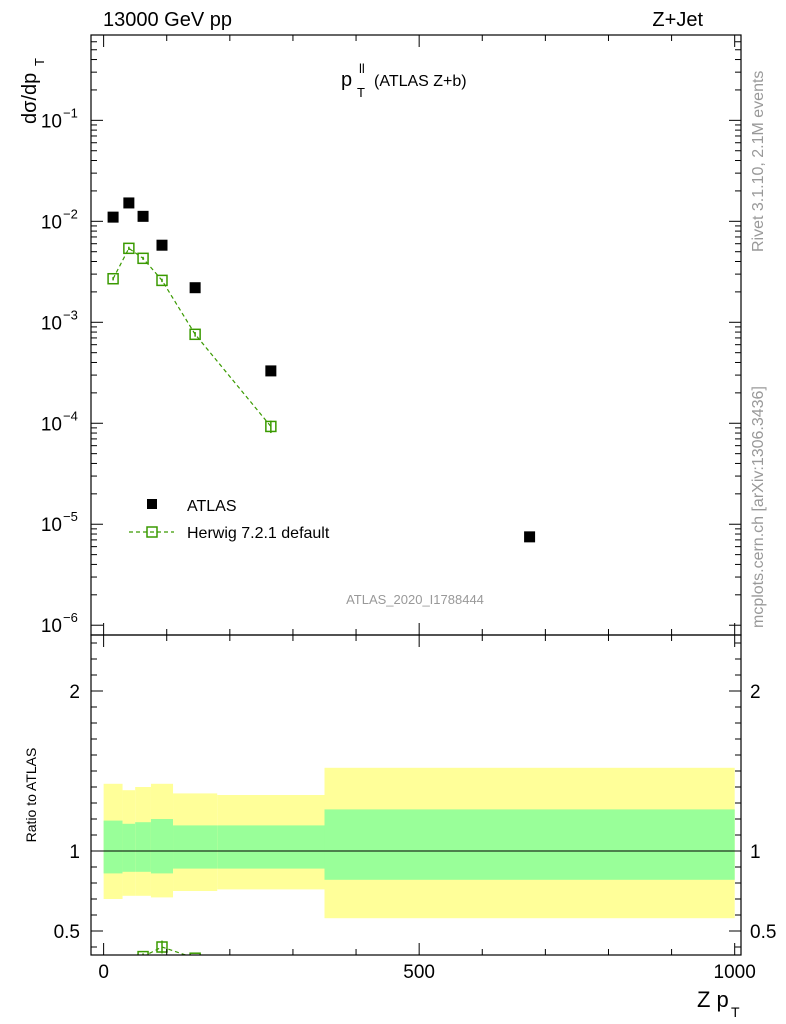  I want to click on y-tick-exponent: −5, so click(70, 516).